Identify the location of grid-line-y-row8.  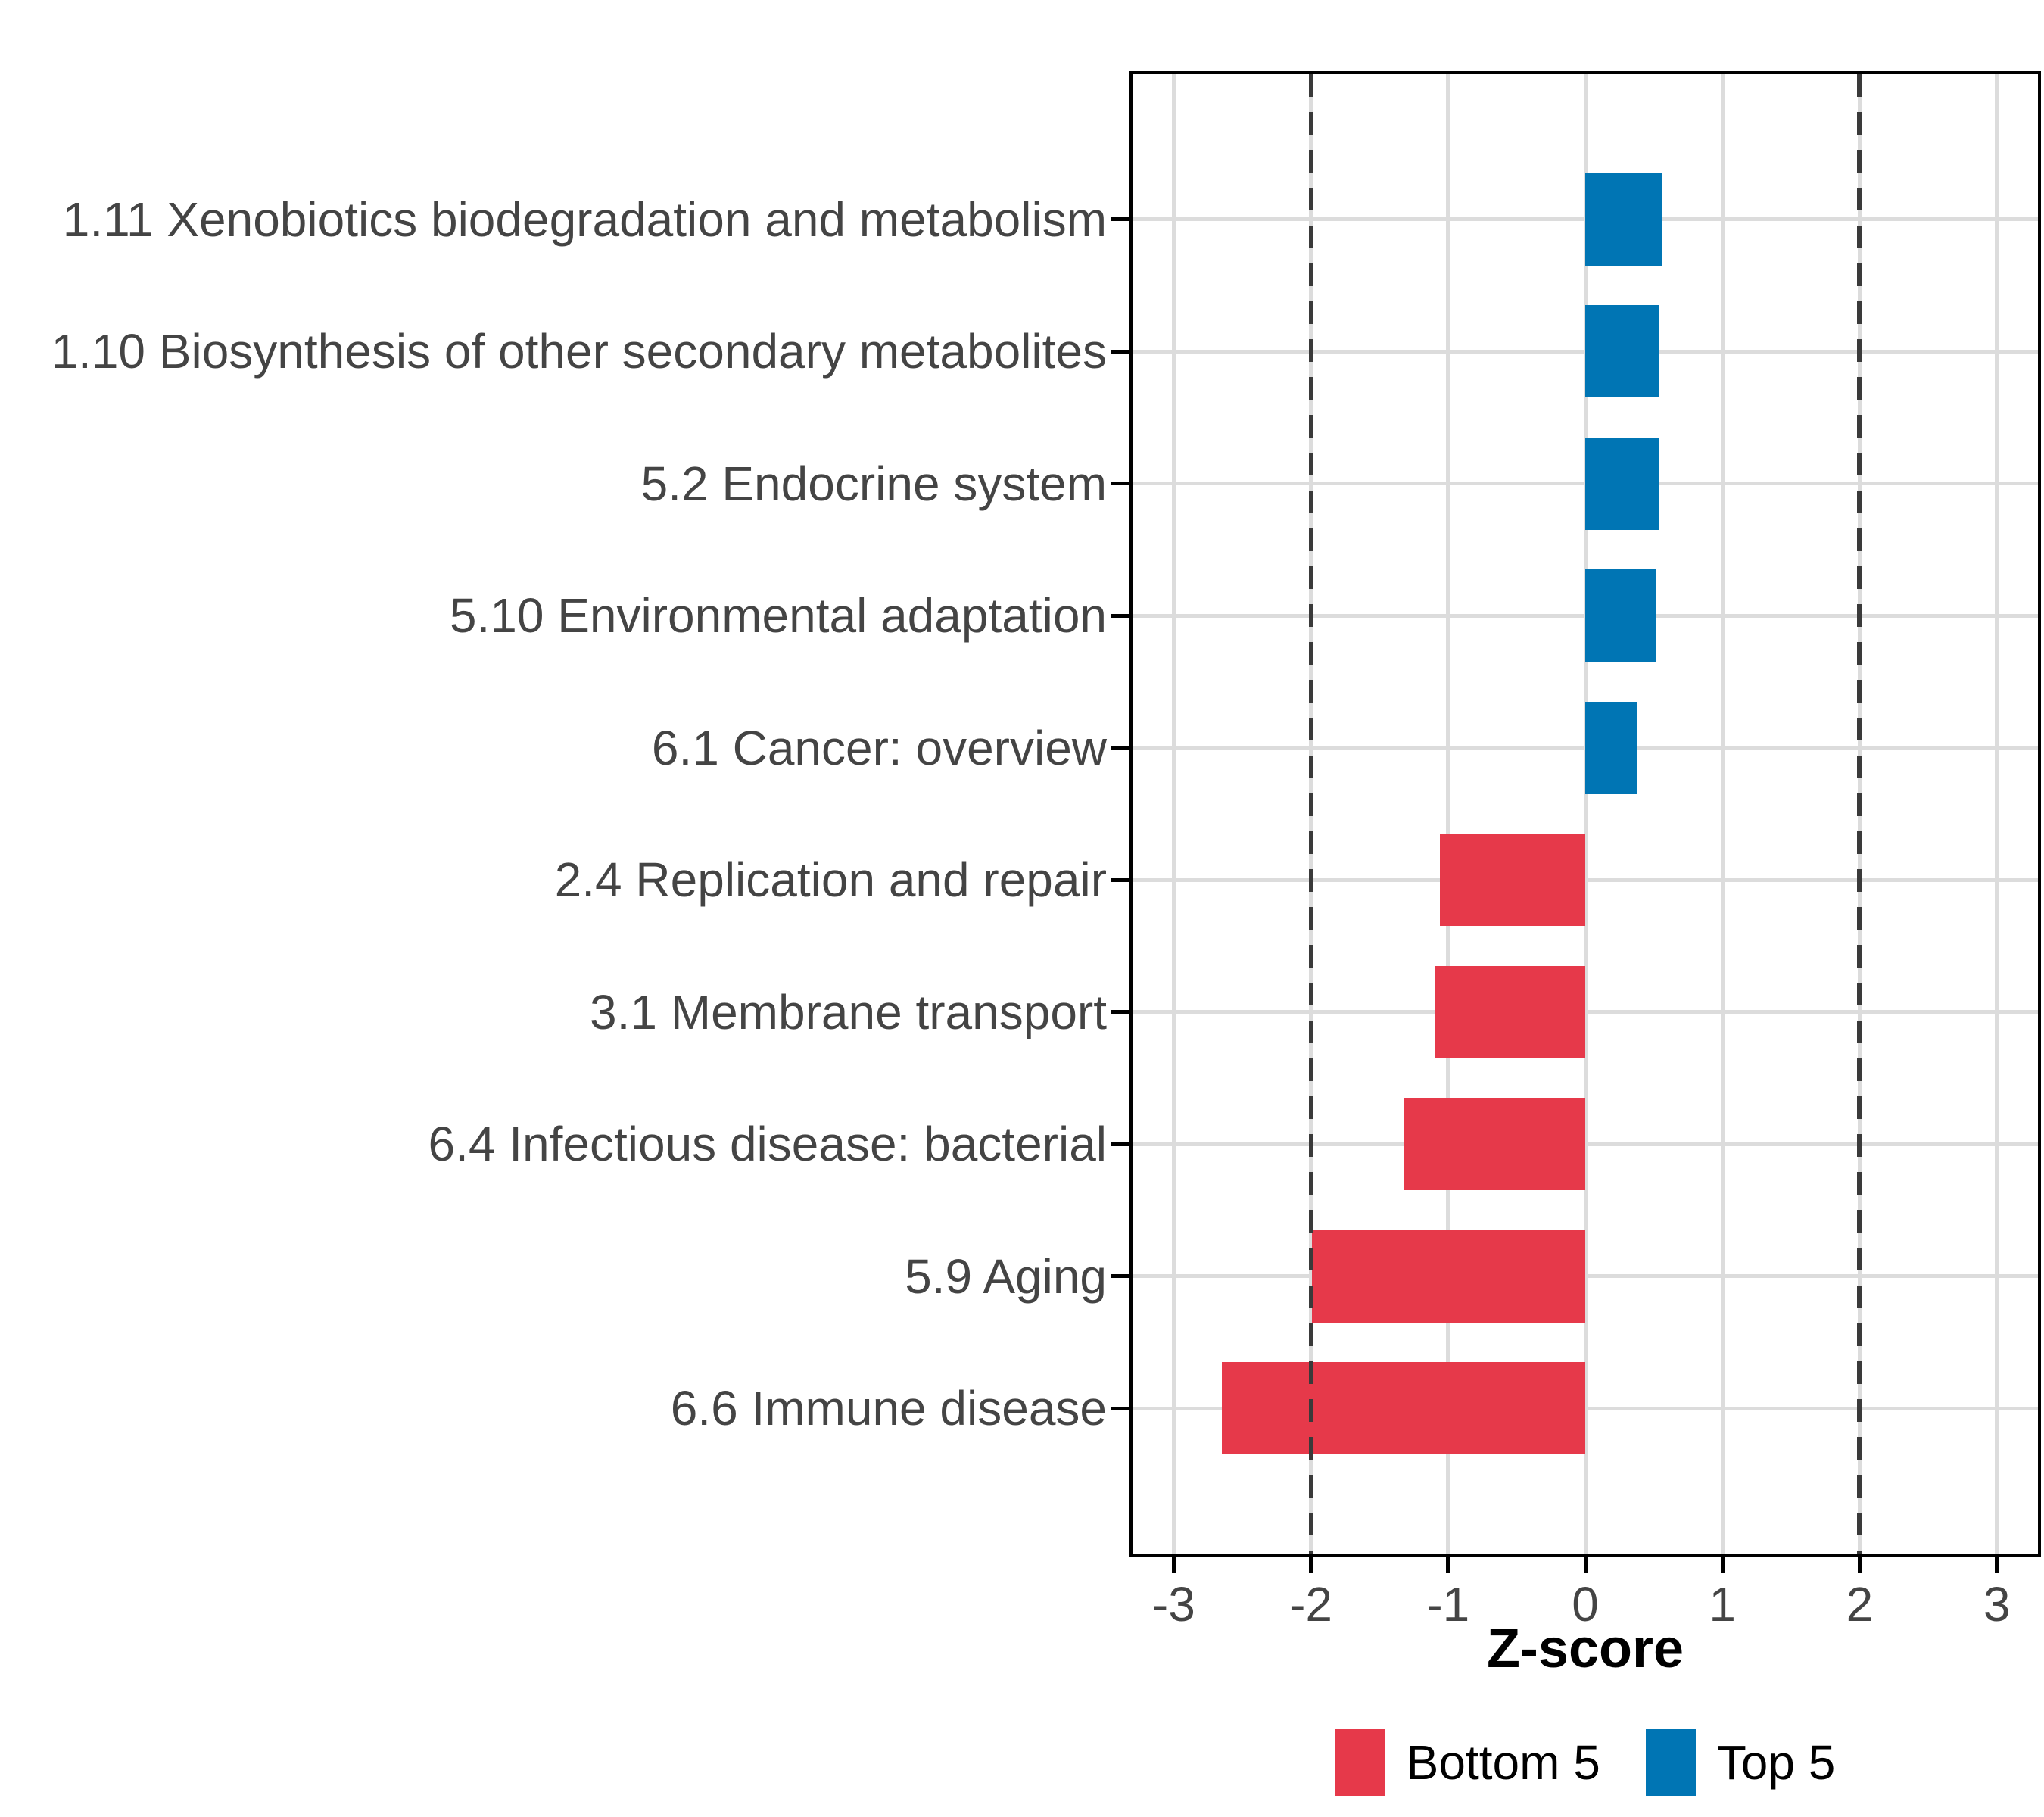
(1585, 1276).